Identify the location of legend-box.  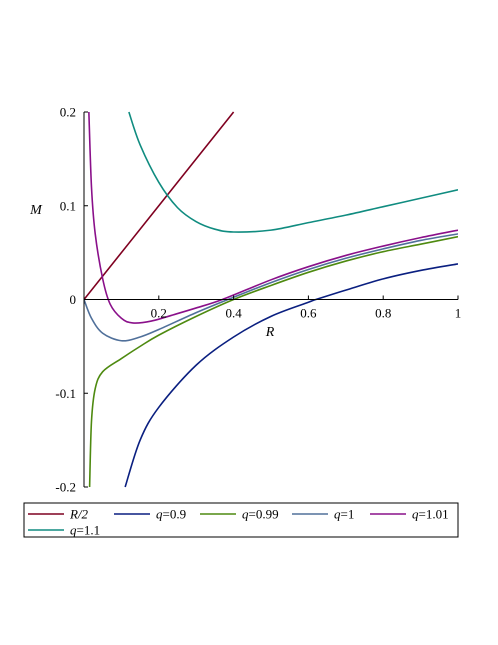
(241, 520).